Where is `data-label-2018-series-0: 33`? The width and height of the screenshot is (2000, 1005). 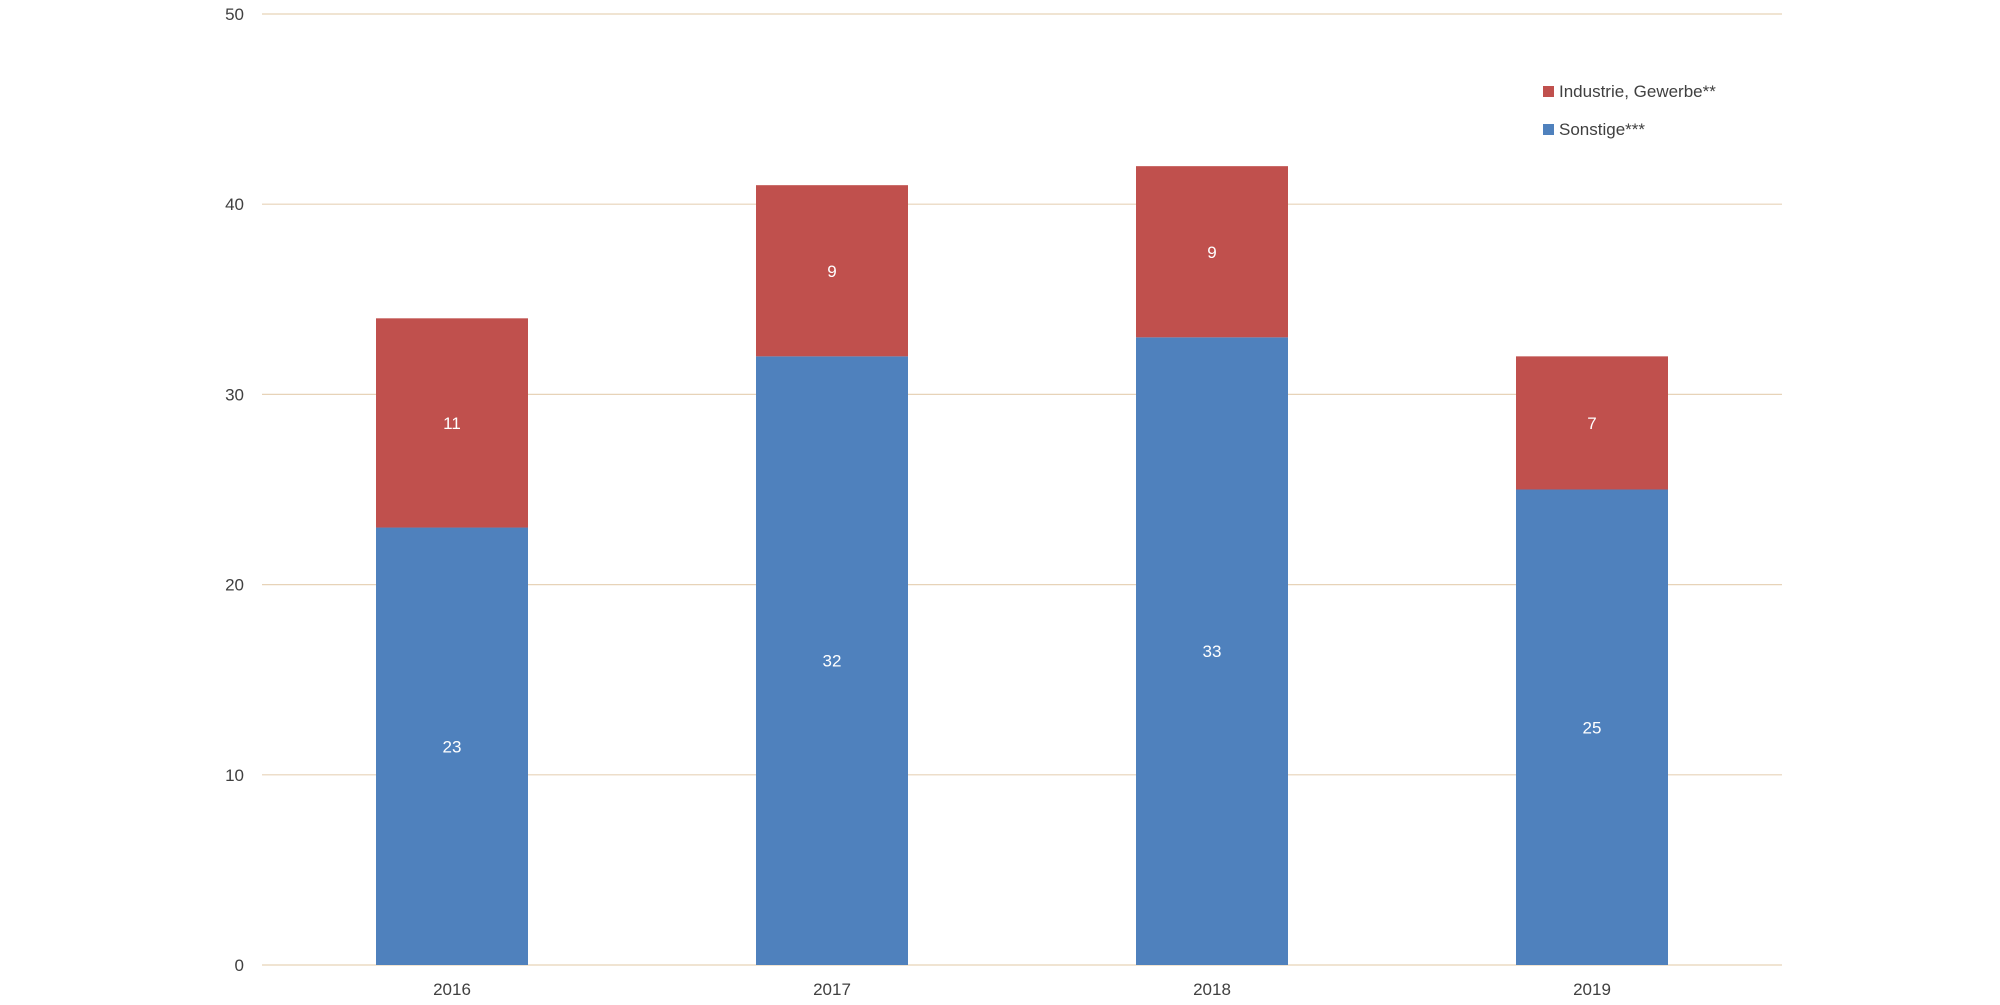
data-label-2018-series-0: 33 is located at coordinates (1212, 651).